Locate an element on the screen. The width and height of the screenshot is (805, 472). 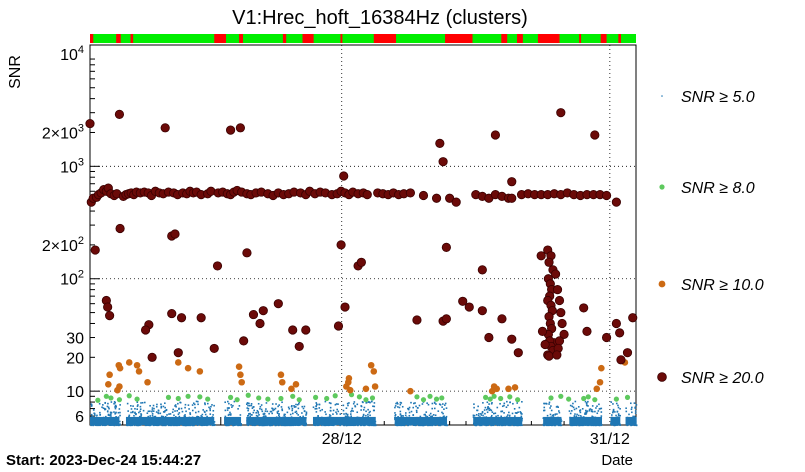
data-point-snr8 is located at coordinates (237, 400).